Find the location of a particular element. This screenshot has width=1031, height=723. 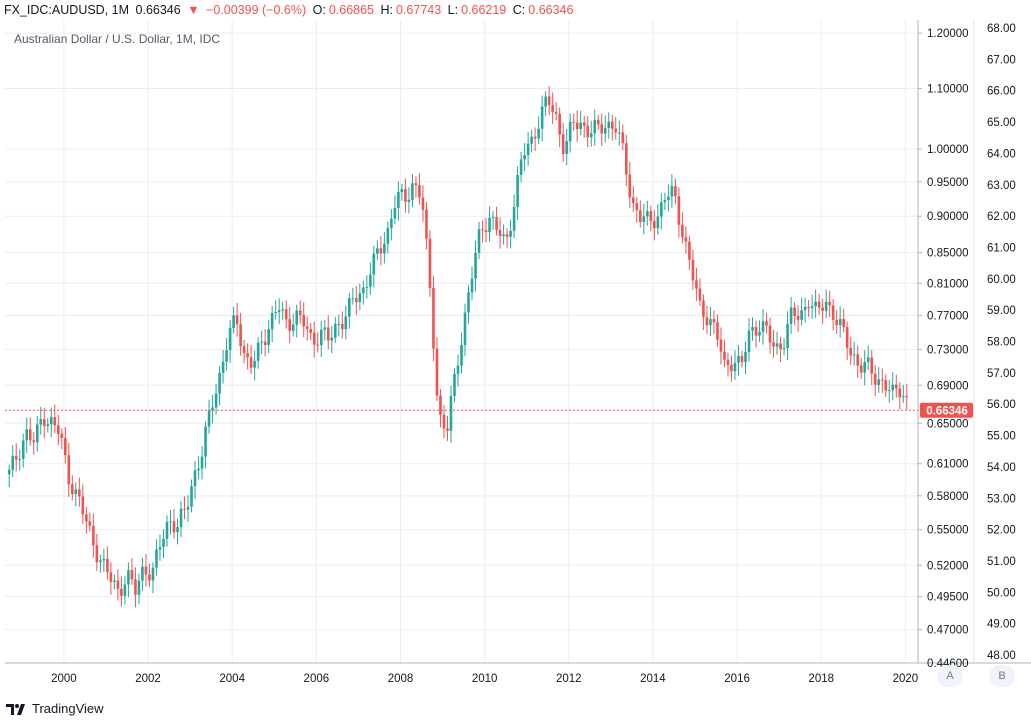

tradingview-logo-icon is located at coordinates (16, 709).